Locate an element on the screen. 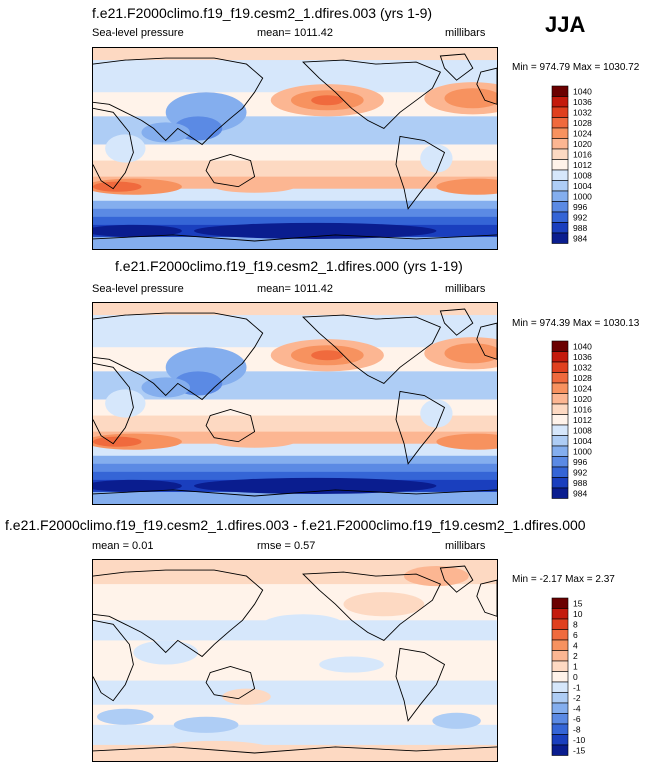 The image size is (645, 768). colorbar-label: 1020 is located at coordinates (582, 399).